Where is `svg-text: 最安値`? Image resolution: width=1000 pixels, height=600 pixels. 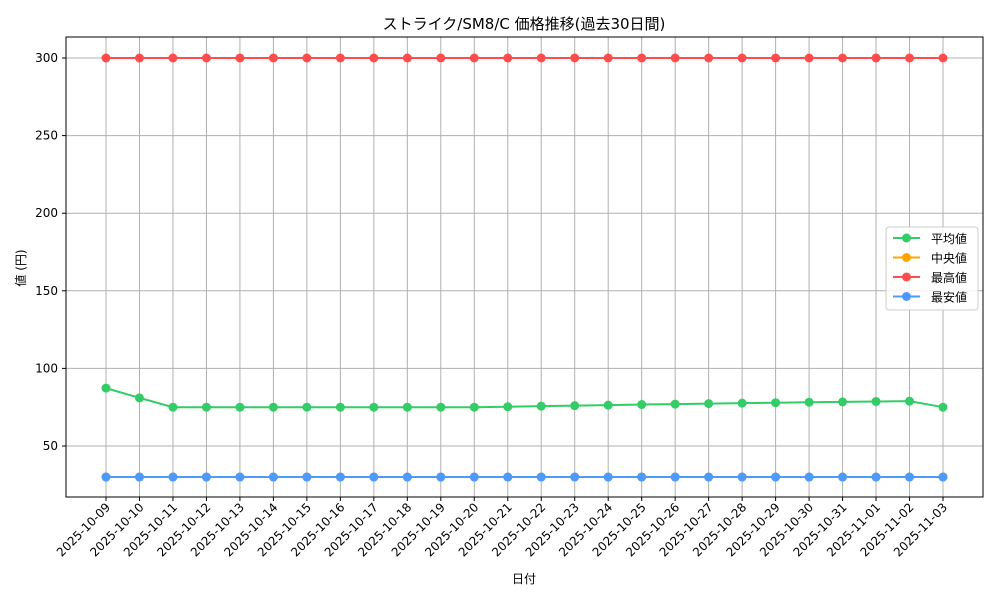
svg-text: 最安値 is located at coordinates (949, 297).